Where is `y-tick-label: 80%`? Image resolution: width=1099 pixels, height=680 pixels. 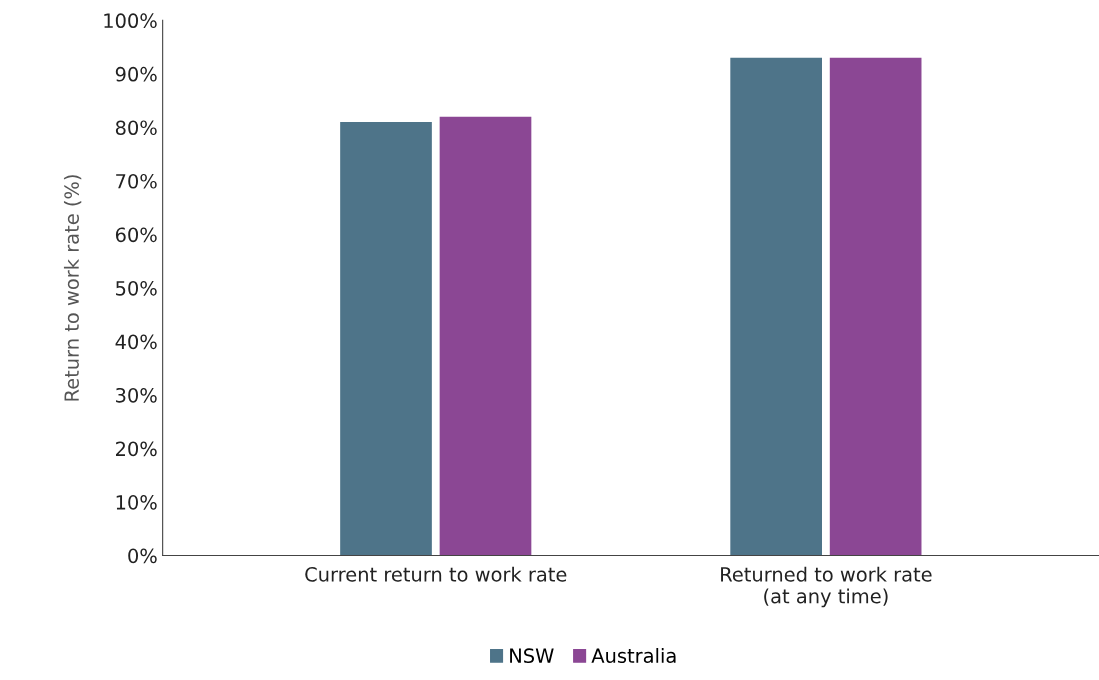 y-tick-label: 80% is located at coordinates (136, 128).